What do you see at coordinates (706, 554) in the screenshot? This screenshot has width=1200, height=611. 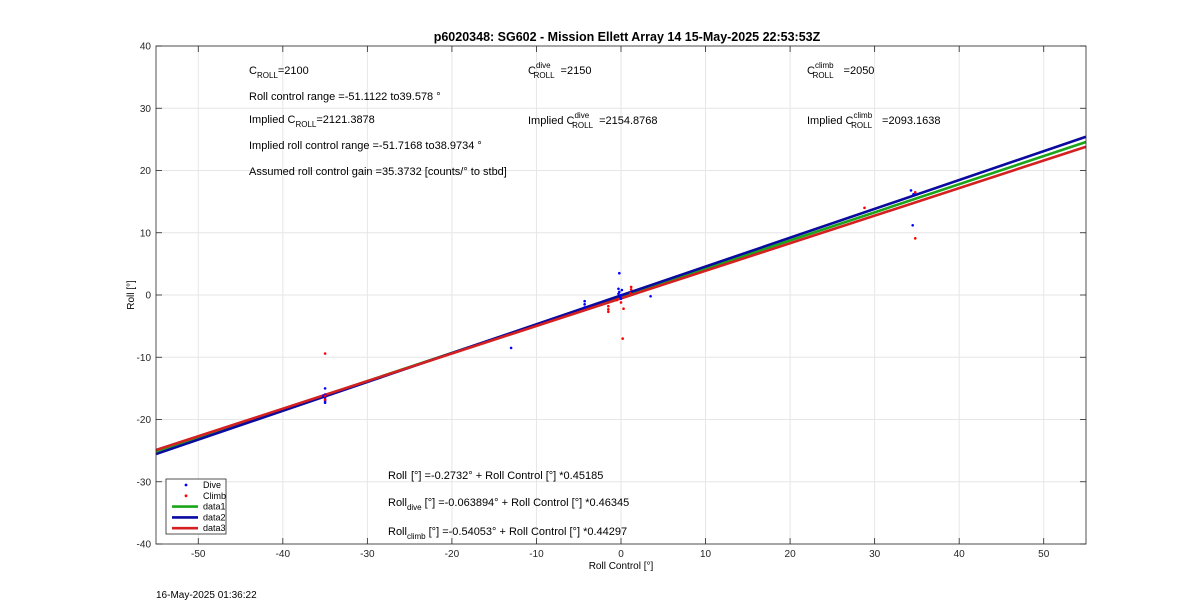 I see `x-tick-label: 10` at bounding box center [706, 554].